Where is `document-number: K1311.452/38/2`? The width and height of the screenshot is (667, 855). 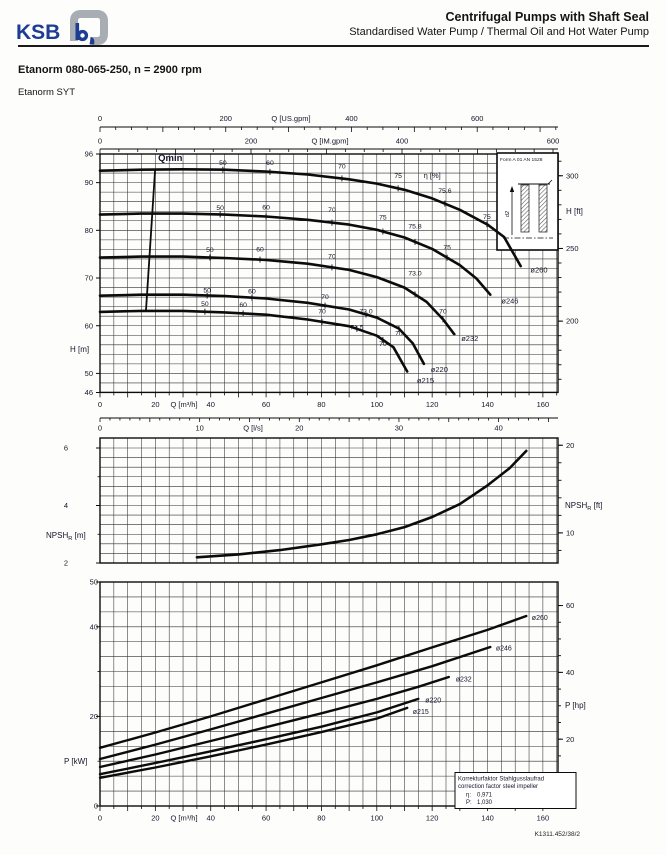
document-number: K1311.452/38/2 is located at coordinates (557, 834).